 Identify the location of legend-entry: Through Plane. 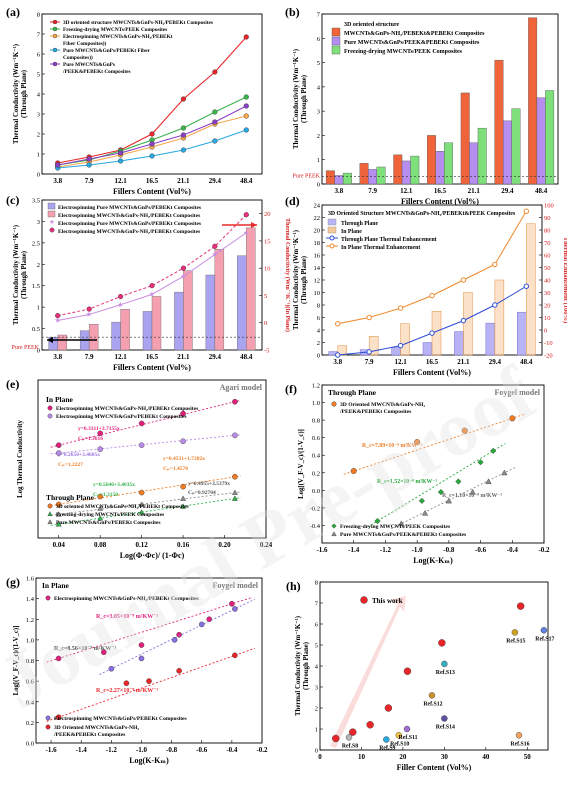
(360, 224).